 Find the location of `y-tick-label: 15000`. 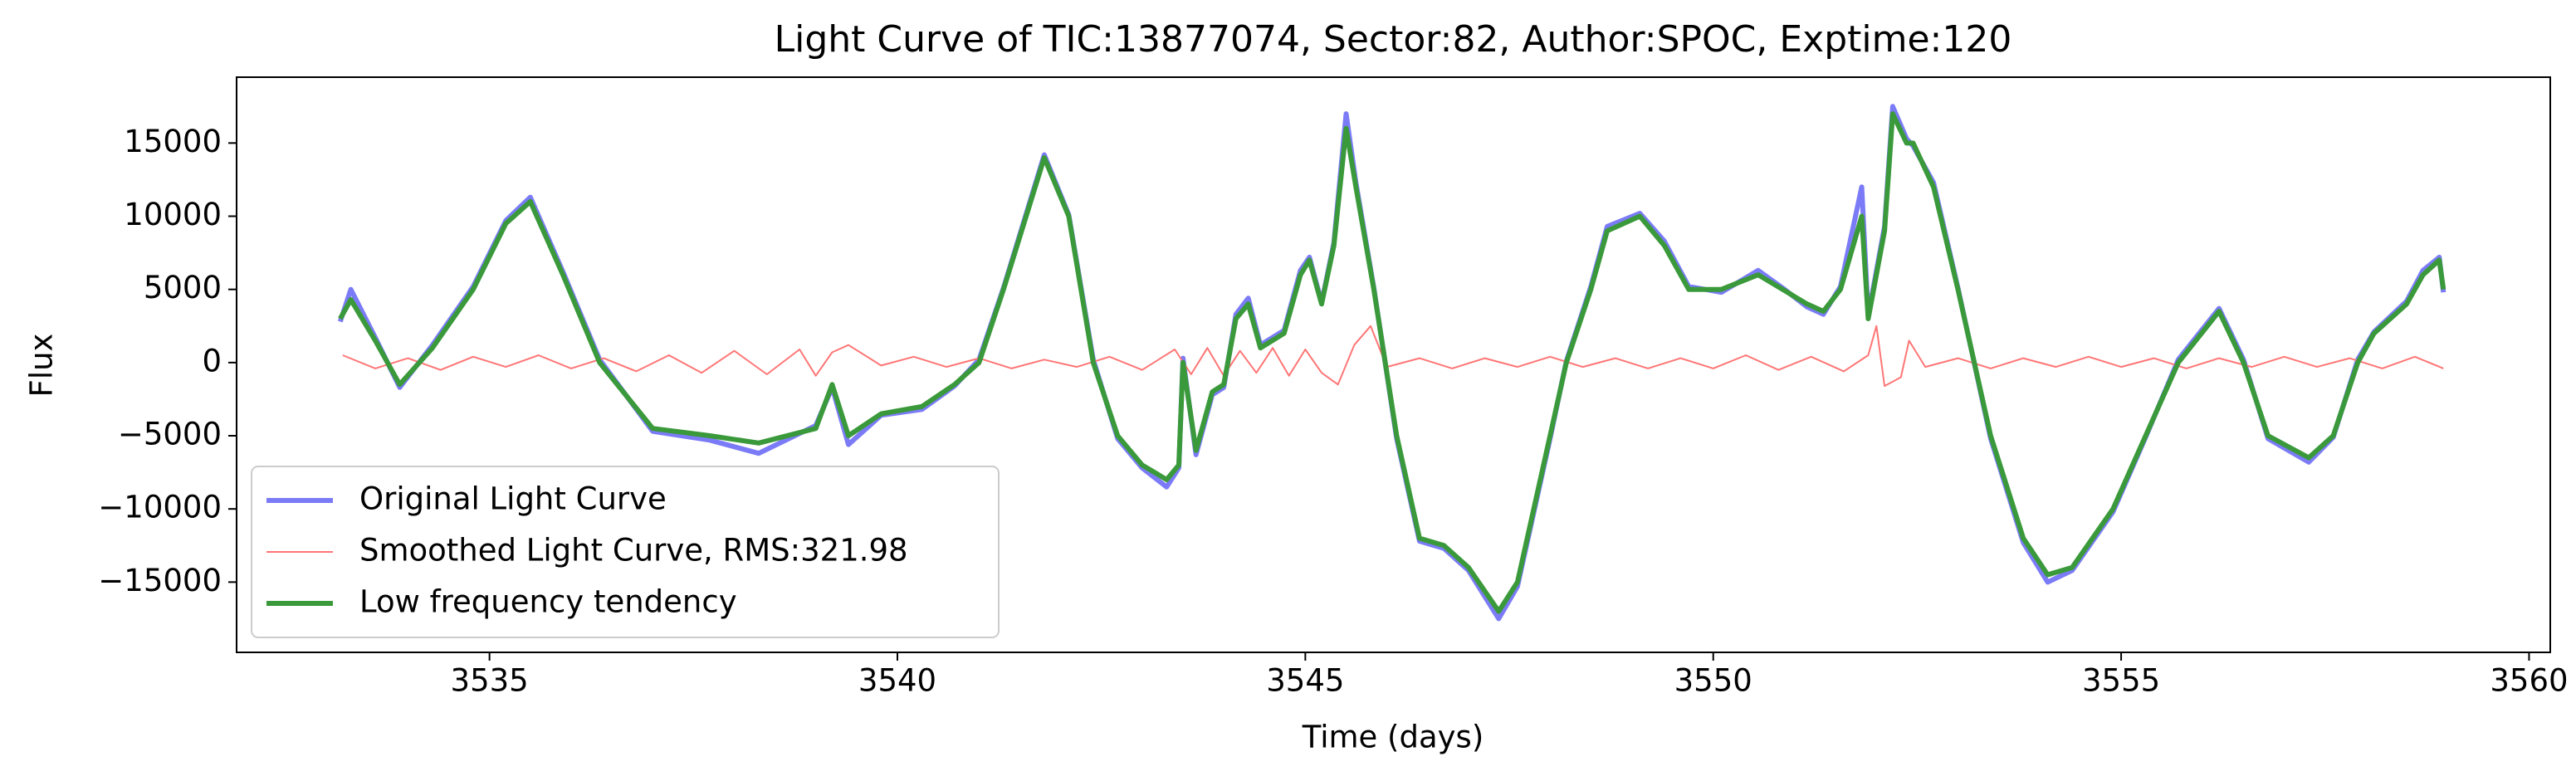

y-tick-label: 15000 is located at coordinates (173, 141).